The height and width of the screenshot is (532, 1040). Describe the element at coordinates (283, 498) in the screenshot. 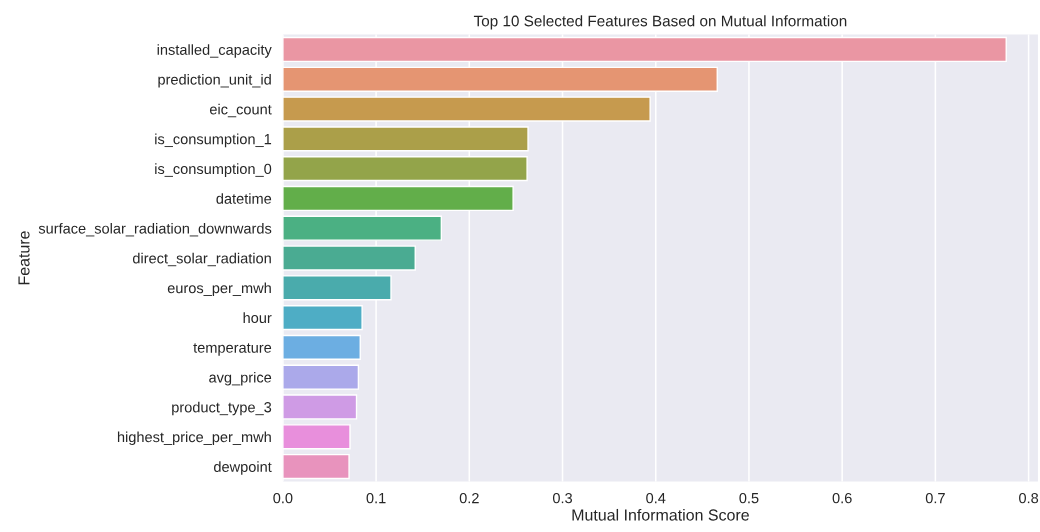

I see `x-tick-label: 0.0` at that location.